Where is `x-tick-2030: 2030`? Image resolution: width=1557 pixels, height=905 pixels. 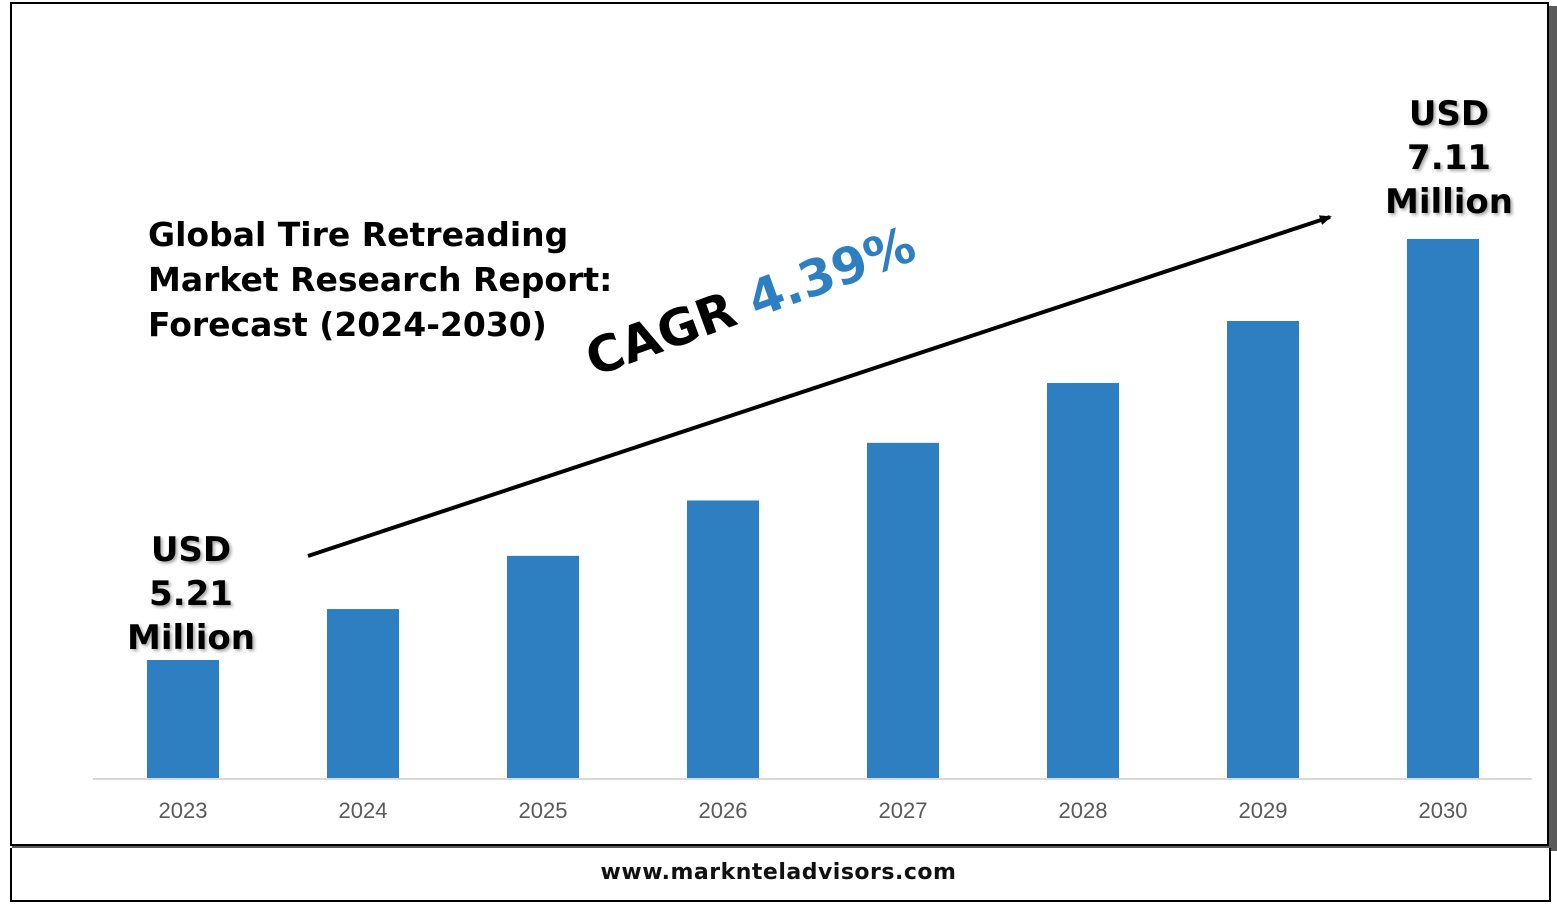
x-tick-2030: 2030 is located at coordinates (1443, 810).